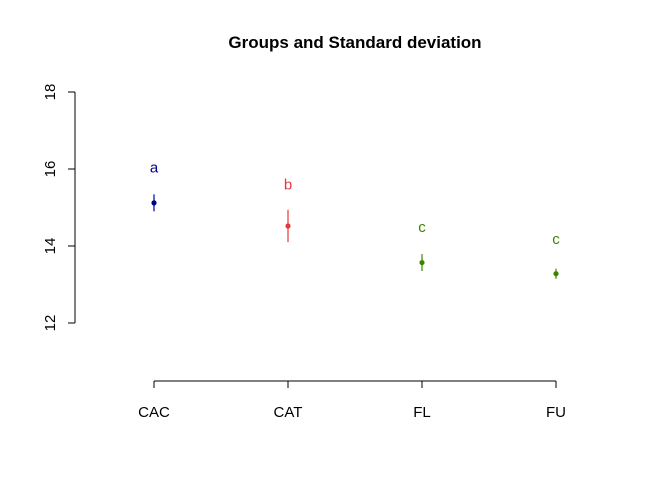  I want to click on group-letter-label: a, so click(154, 167).